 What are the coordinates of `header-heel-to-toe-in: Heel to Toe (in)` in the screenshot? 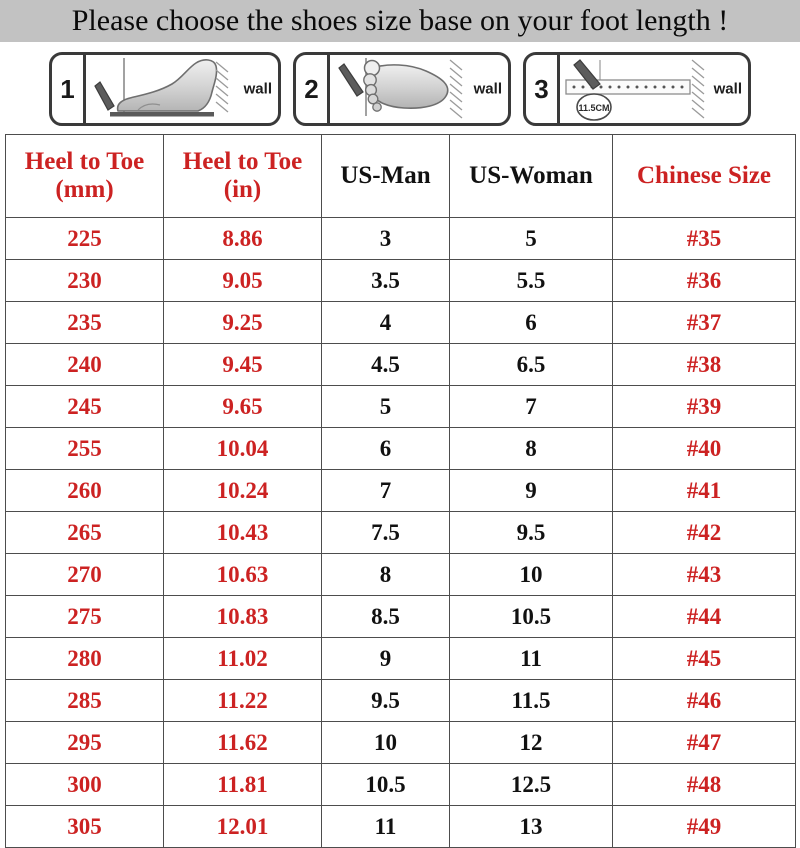 It's located at (242, 176).